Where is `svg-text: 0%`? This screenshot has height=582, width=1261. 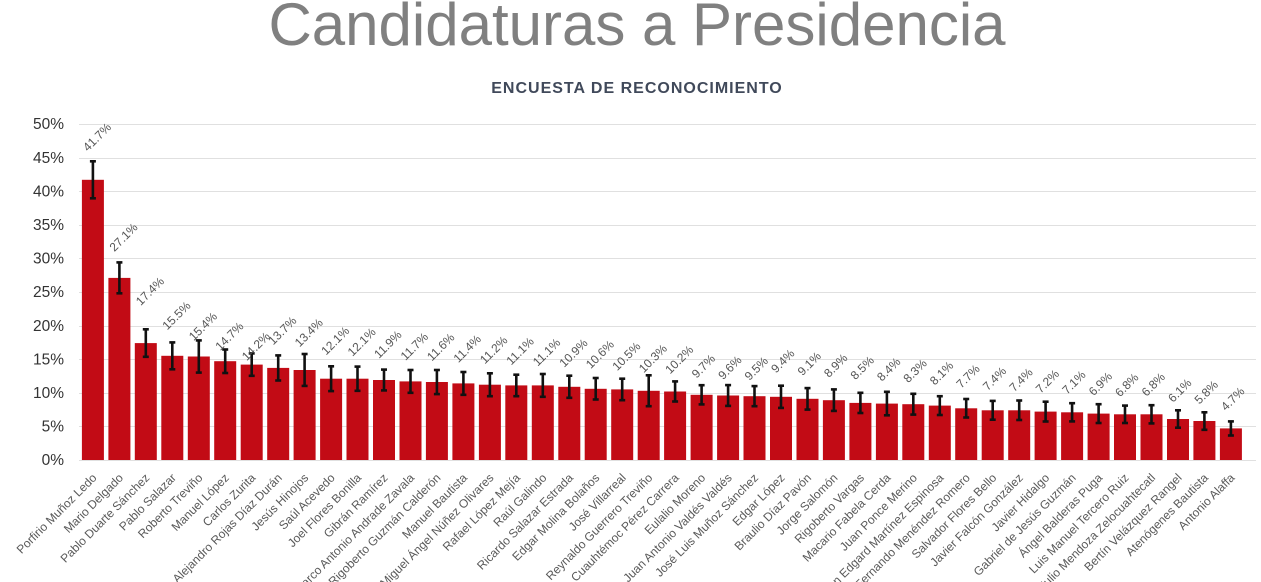
svg-text: 0% is located at coordinates (53, 460).